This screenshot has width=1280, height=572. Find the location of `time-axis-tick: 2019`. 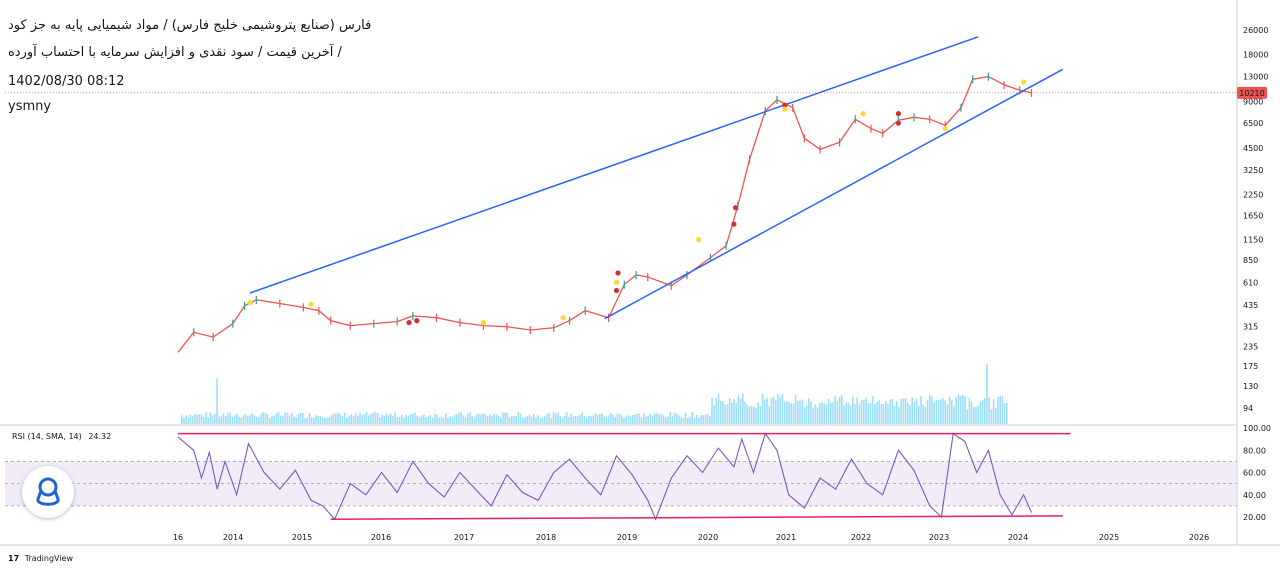

time-axis-tick: 2019 is located at coordinates (627, 537).